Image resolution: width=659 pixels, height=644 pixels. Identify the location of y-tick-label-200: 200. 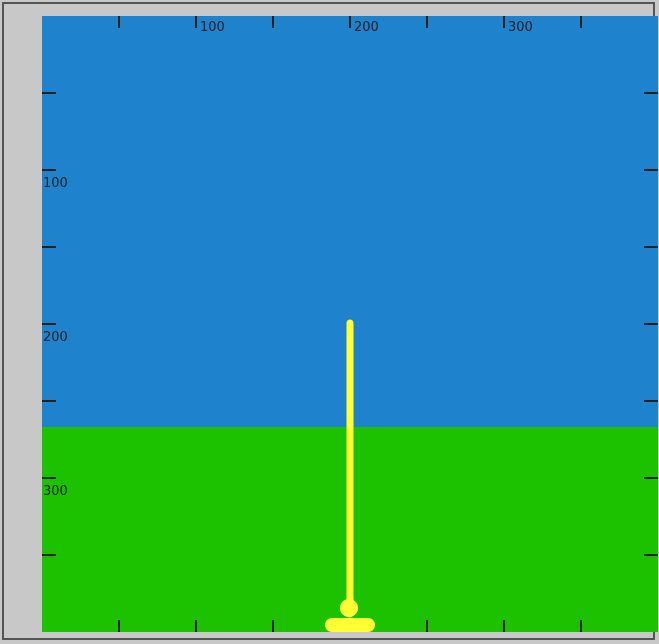
(55, 337).